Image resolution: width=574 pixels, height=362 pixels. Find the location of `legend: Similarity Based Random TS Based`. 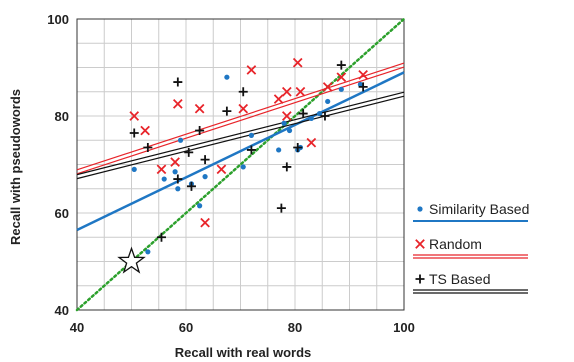

legend: Similarity Based Random TS Based is located at coordinates (471, 247).